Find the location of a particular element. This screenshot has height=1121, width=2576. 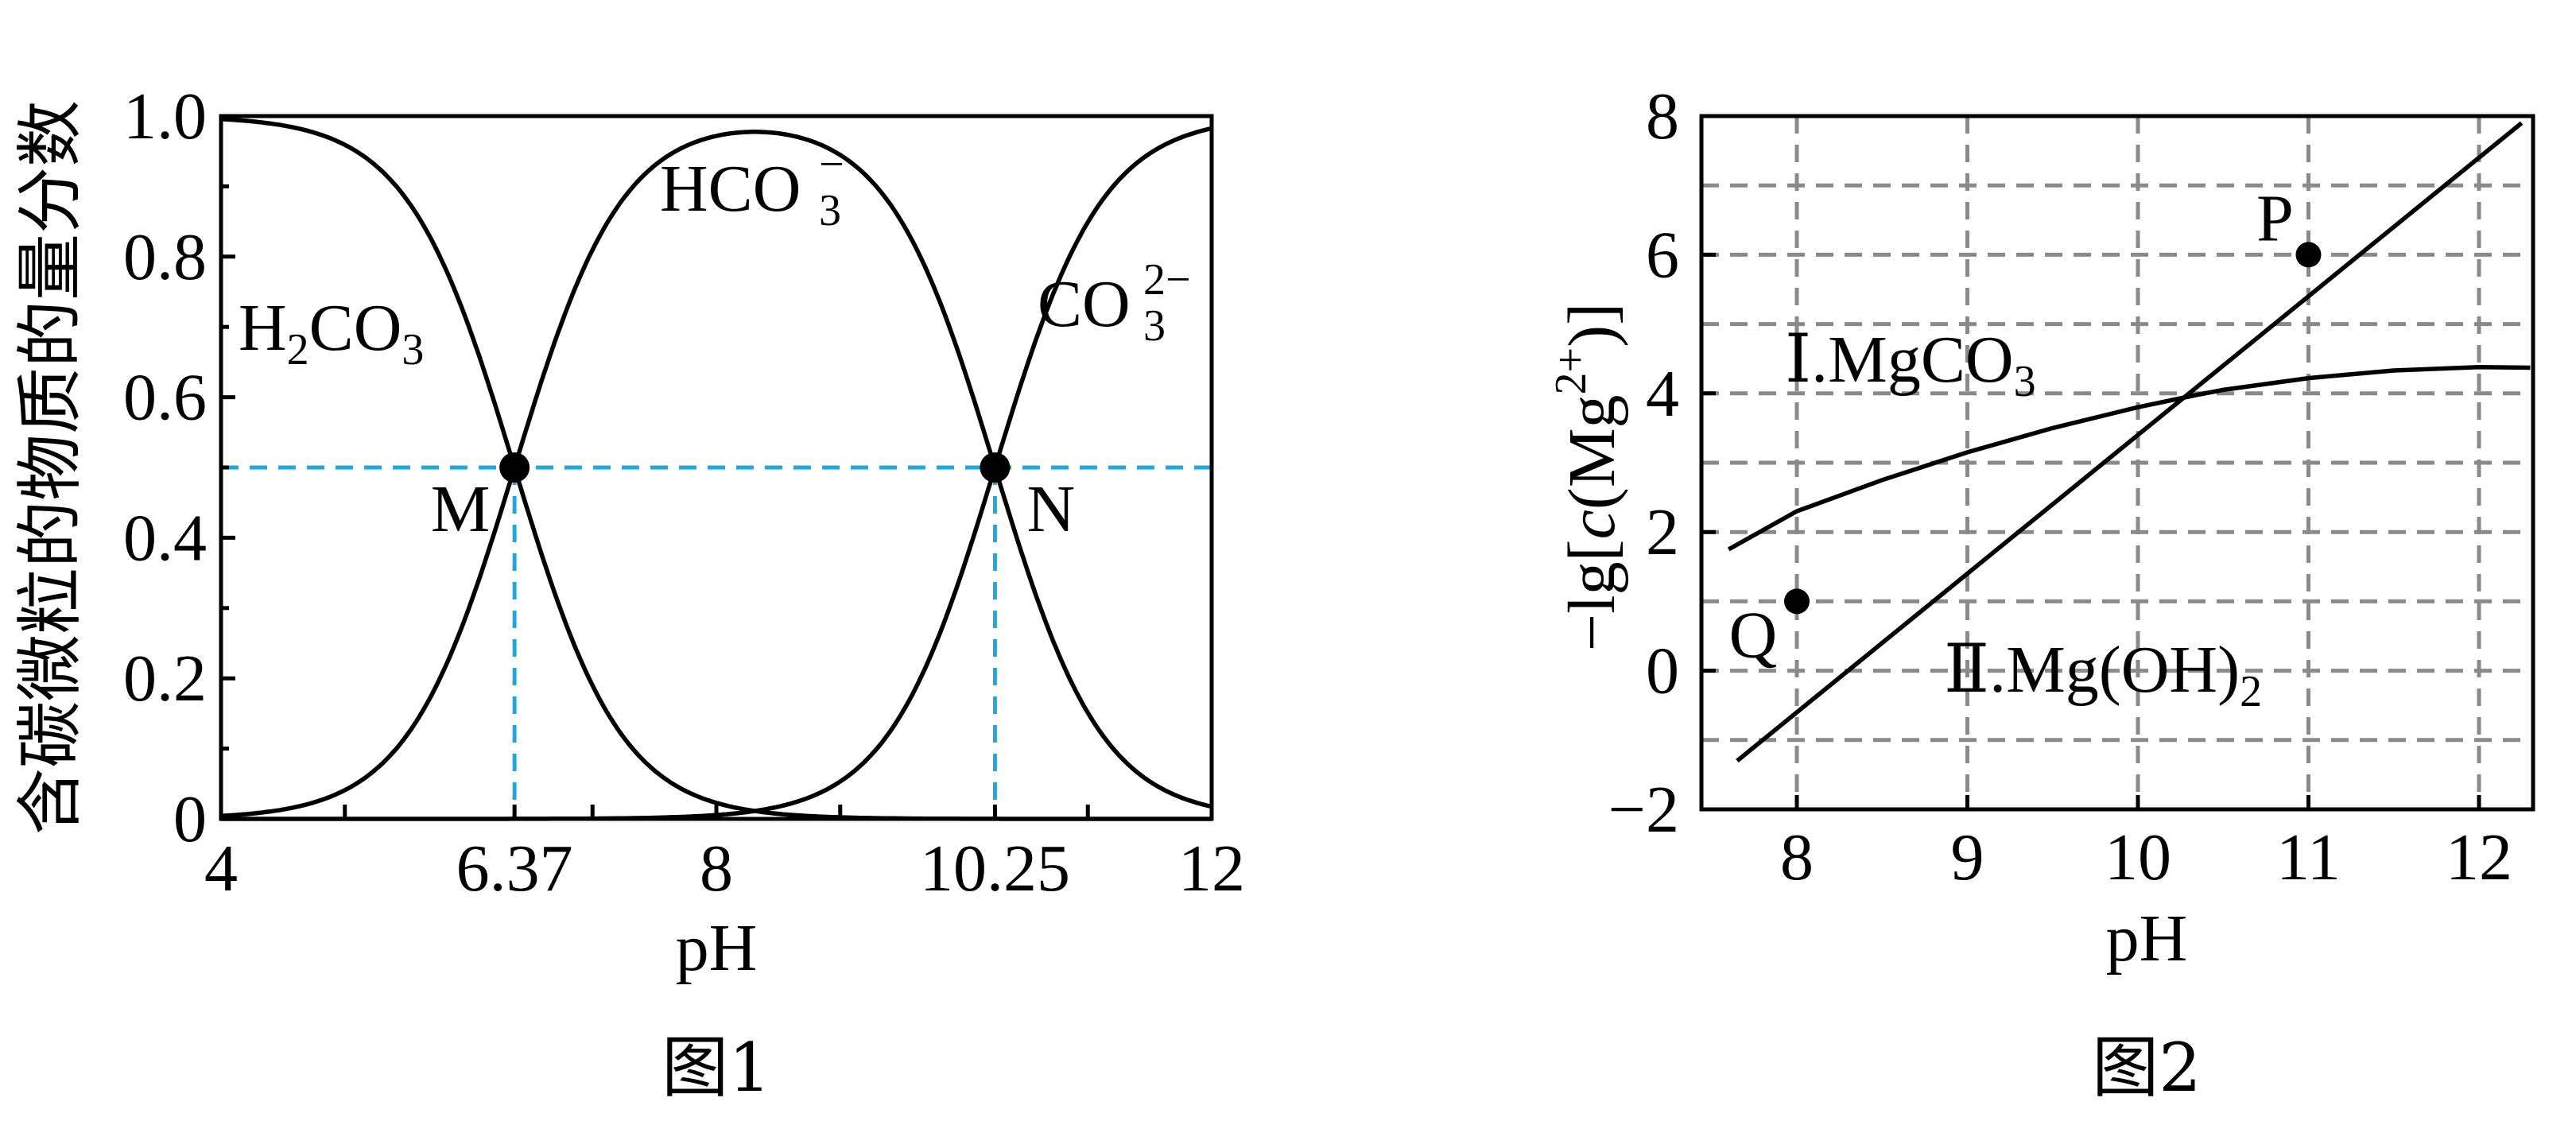

y-axis-label-2: −lg[c(Mg2+)] is located at coordinates (1587, 477).